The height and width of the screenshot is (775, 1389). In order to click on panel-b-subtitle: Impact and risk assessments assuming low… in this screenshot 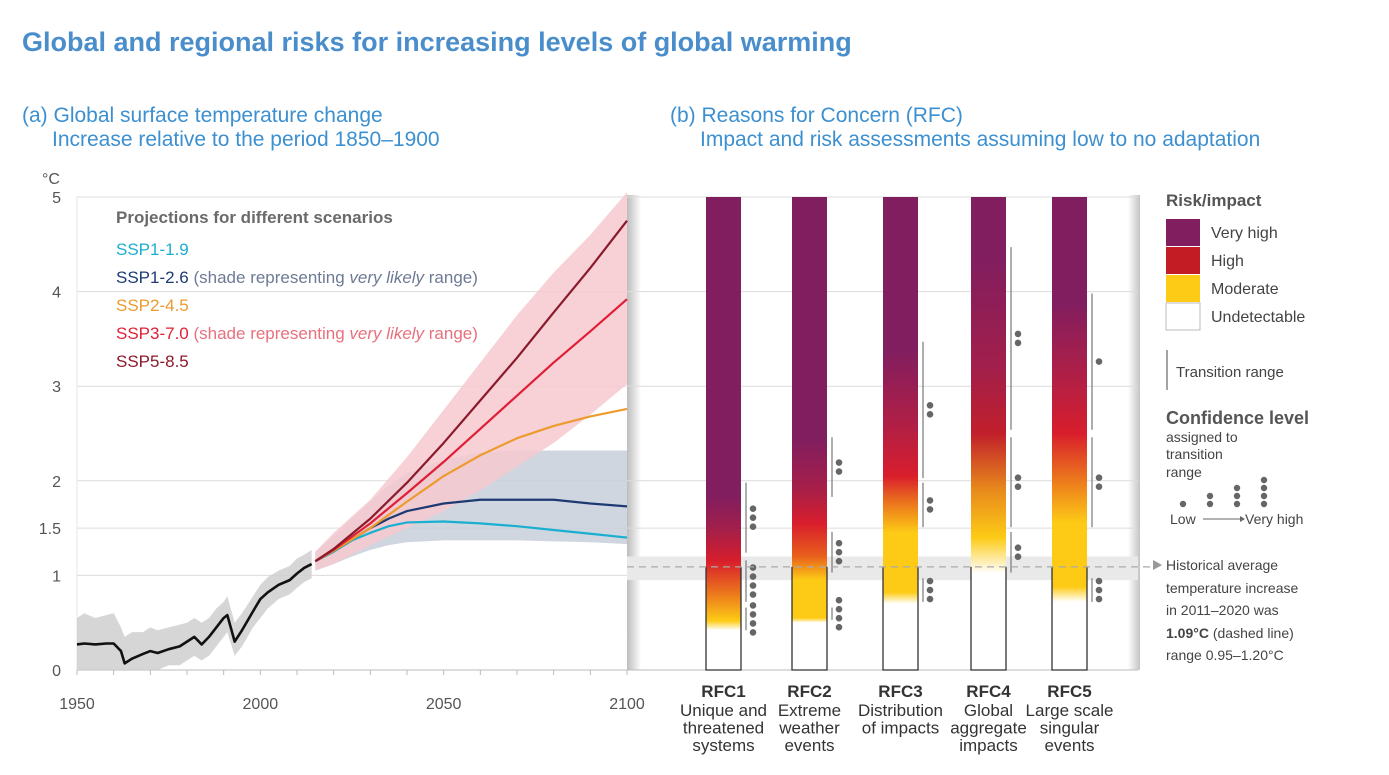, I will do `click(980, 139)`.